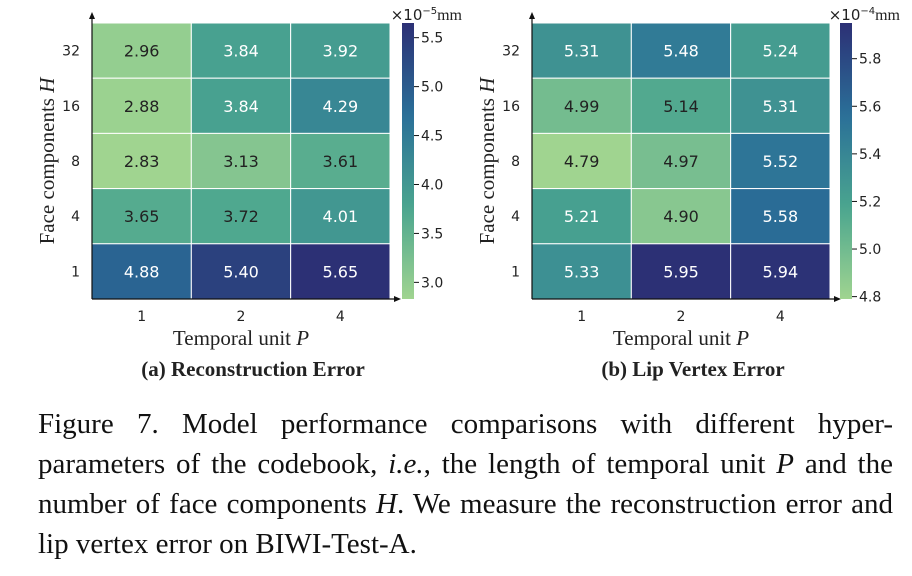 This screenshot has width=912, height=576. I want to click on cell-value-label: 5.40, so click(241, 271).